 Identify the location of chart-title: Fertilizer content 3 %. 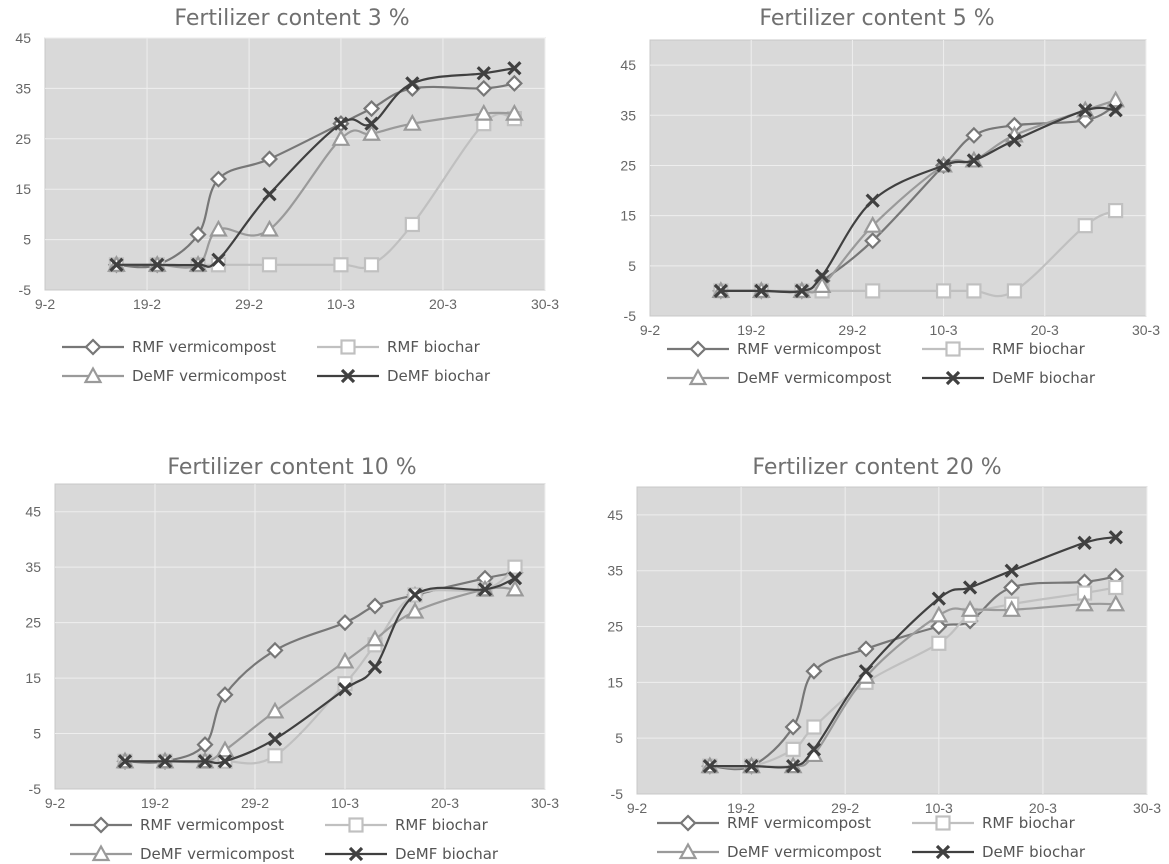
(292, 18).